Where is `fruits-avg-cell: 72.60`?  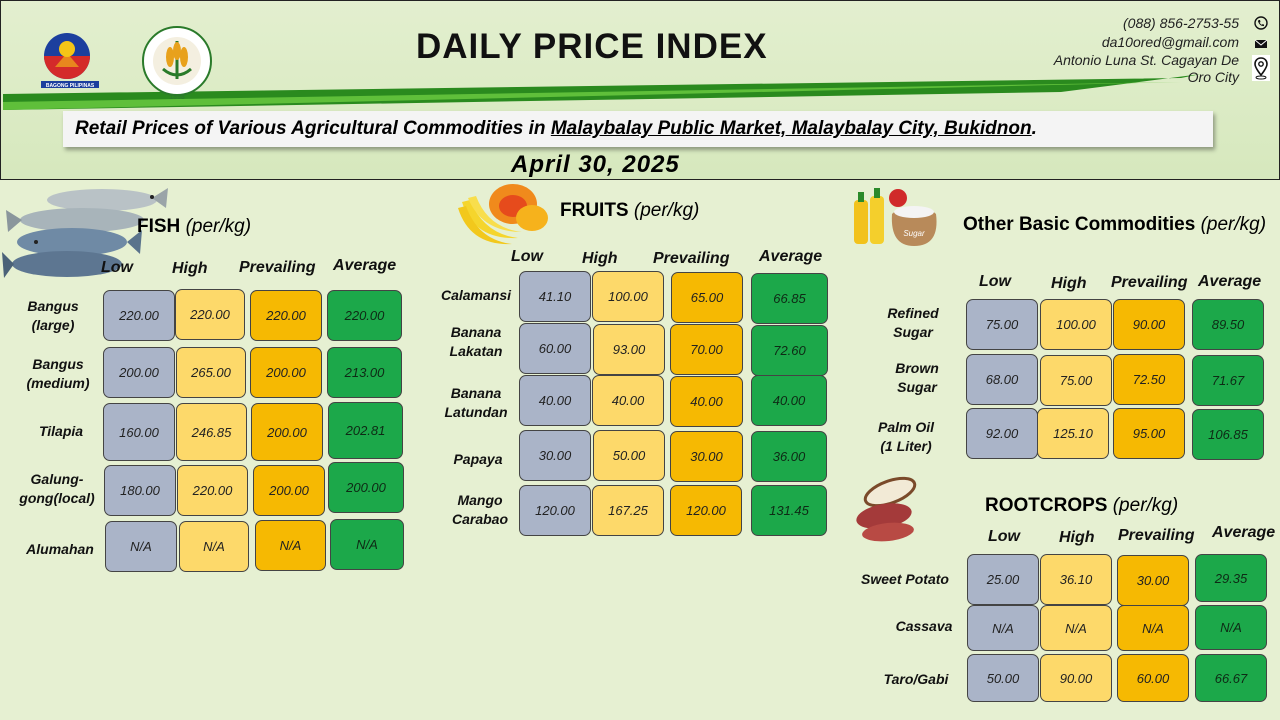
fruits-avg-cell: 72.60 is located at coordinates (789, 350).